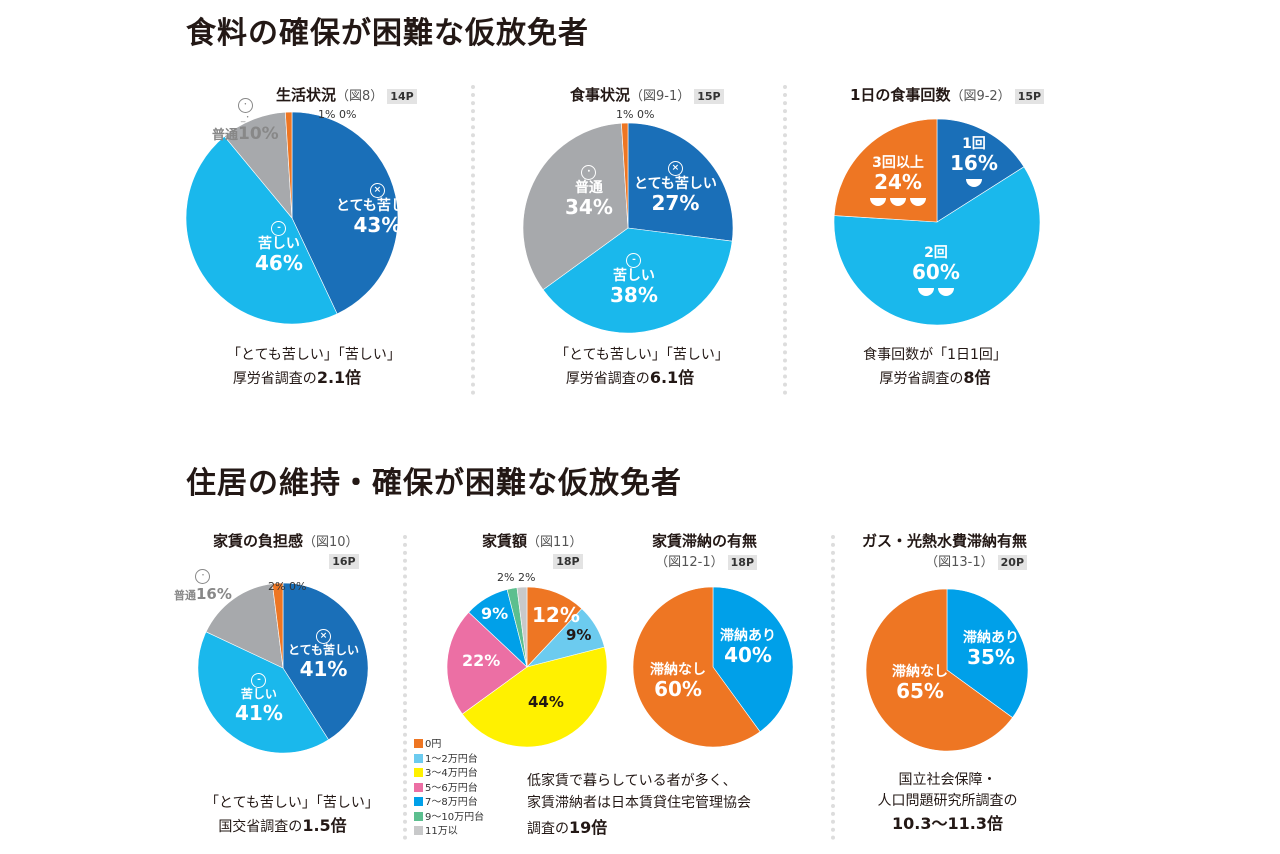 The image size is (1280, 854). I want to click on data-label: ･普通 34%, so click(589, 192).